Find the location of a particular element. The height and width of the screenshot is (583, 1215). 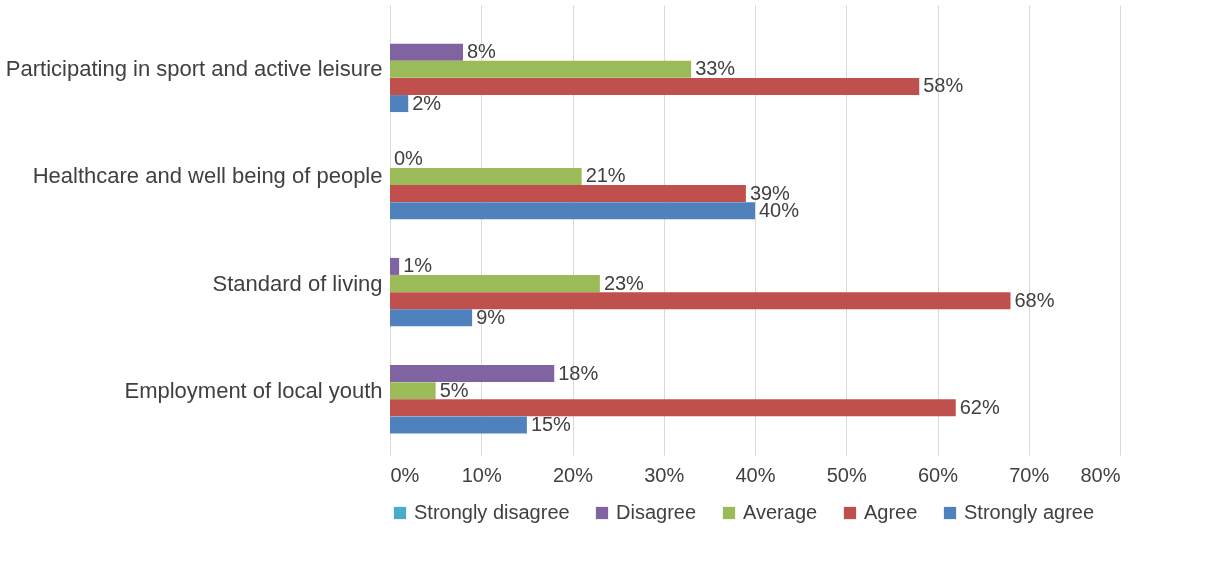

data-label: 58% is located at coordinates (943, 85).